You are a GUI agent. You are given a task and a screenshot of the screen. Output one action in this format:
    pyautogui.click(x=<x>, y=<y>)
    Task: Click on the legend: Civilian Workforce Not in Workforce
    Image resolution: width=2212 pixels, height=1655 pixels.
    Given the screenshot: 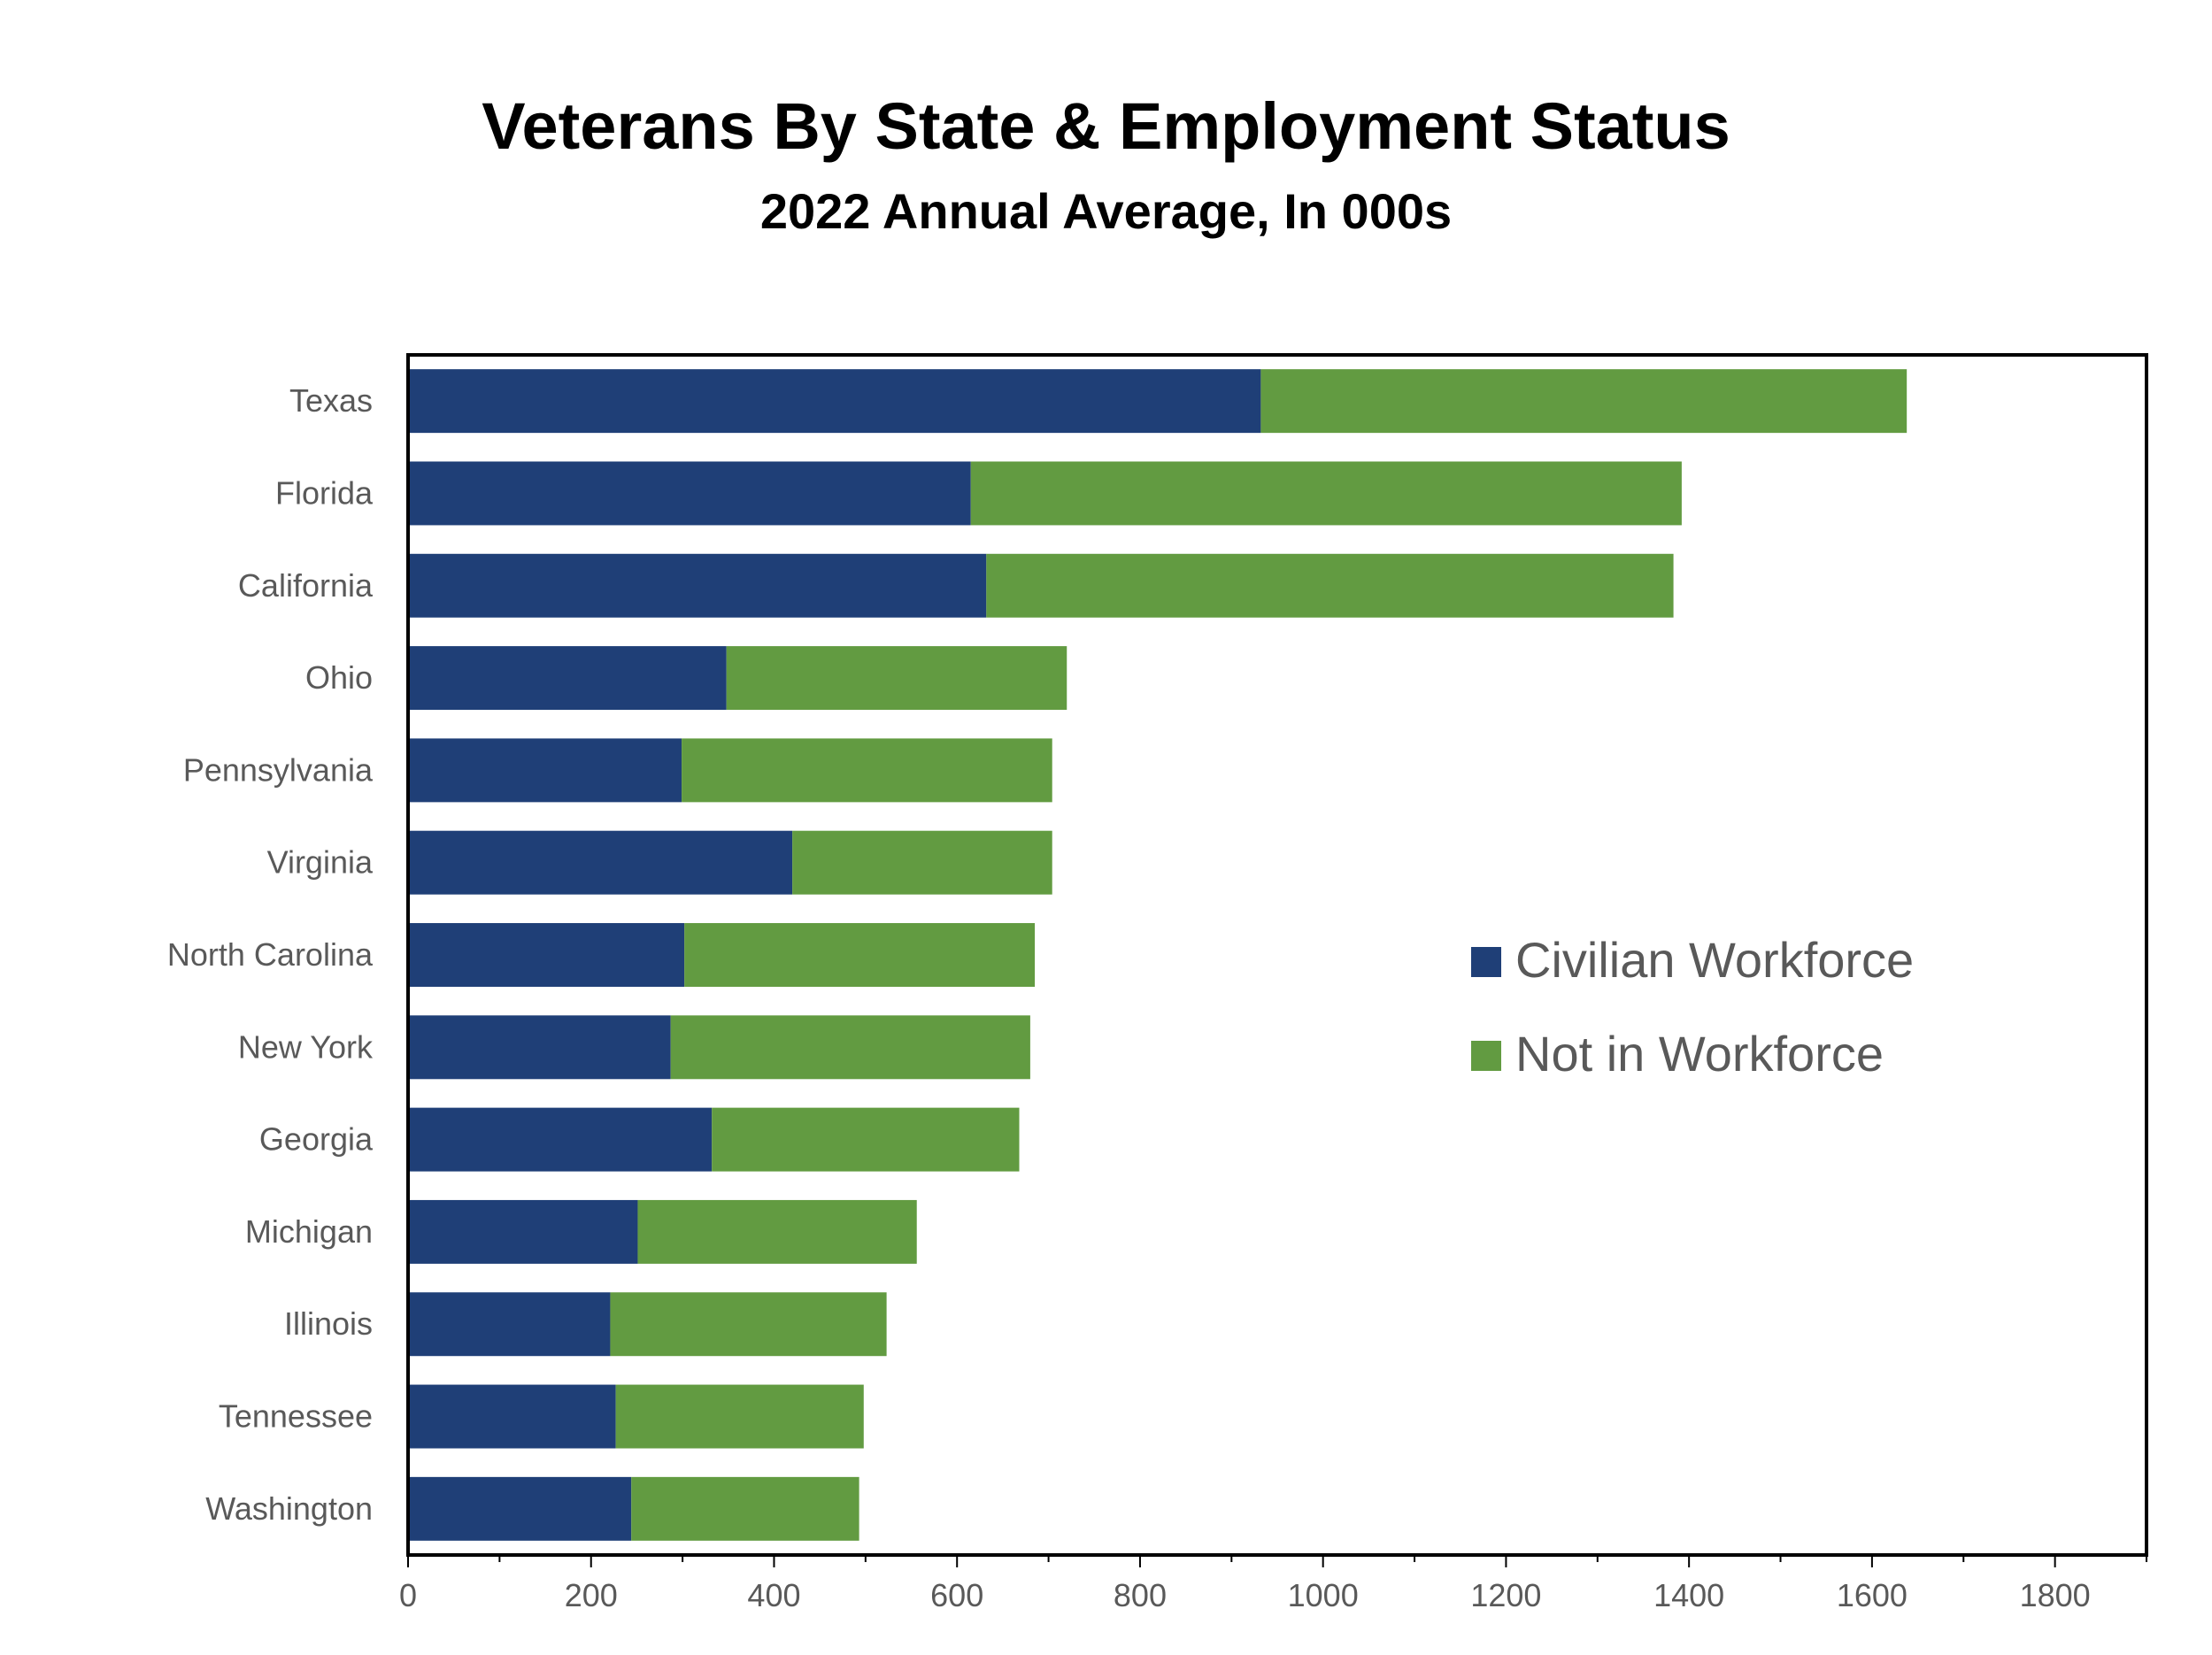 What is the action you would take?
    pyautogui.click(x=1692, y=1007)
    